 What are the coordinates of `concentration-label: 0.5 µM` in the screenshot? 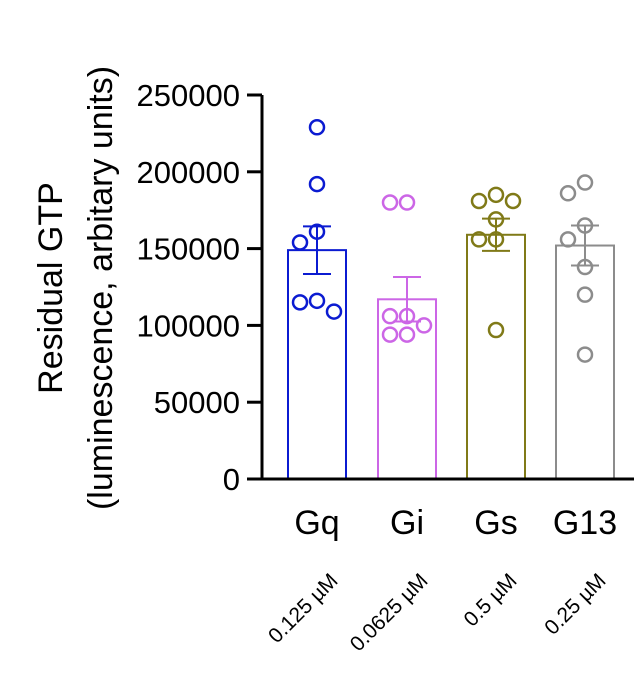 It's located at (491, 600).